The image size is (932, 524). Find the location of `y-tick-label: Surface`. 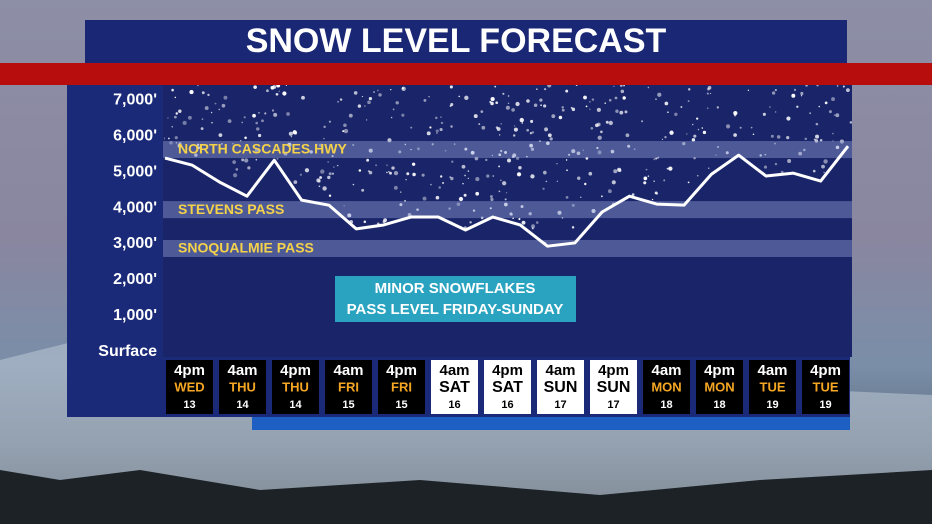

y-tick-label: Surface is located at coordinates (127, 351).